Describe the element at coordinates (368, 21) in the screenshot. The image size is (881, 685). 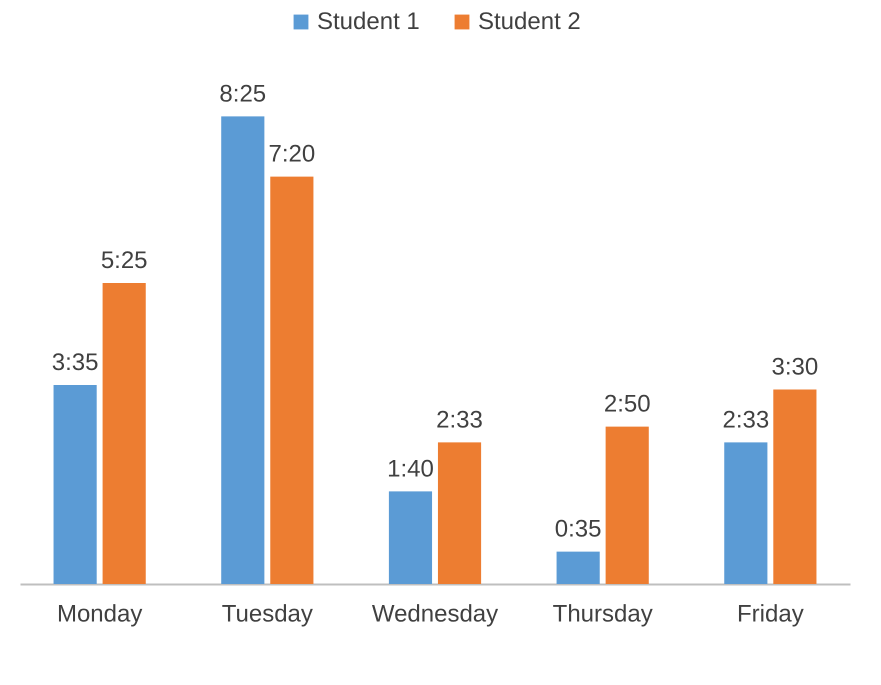
I see `legend-label: Student 1` at that location.